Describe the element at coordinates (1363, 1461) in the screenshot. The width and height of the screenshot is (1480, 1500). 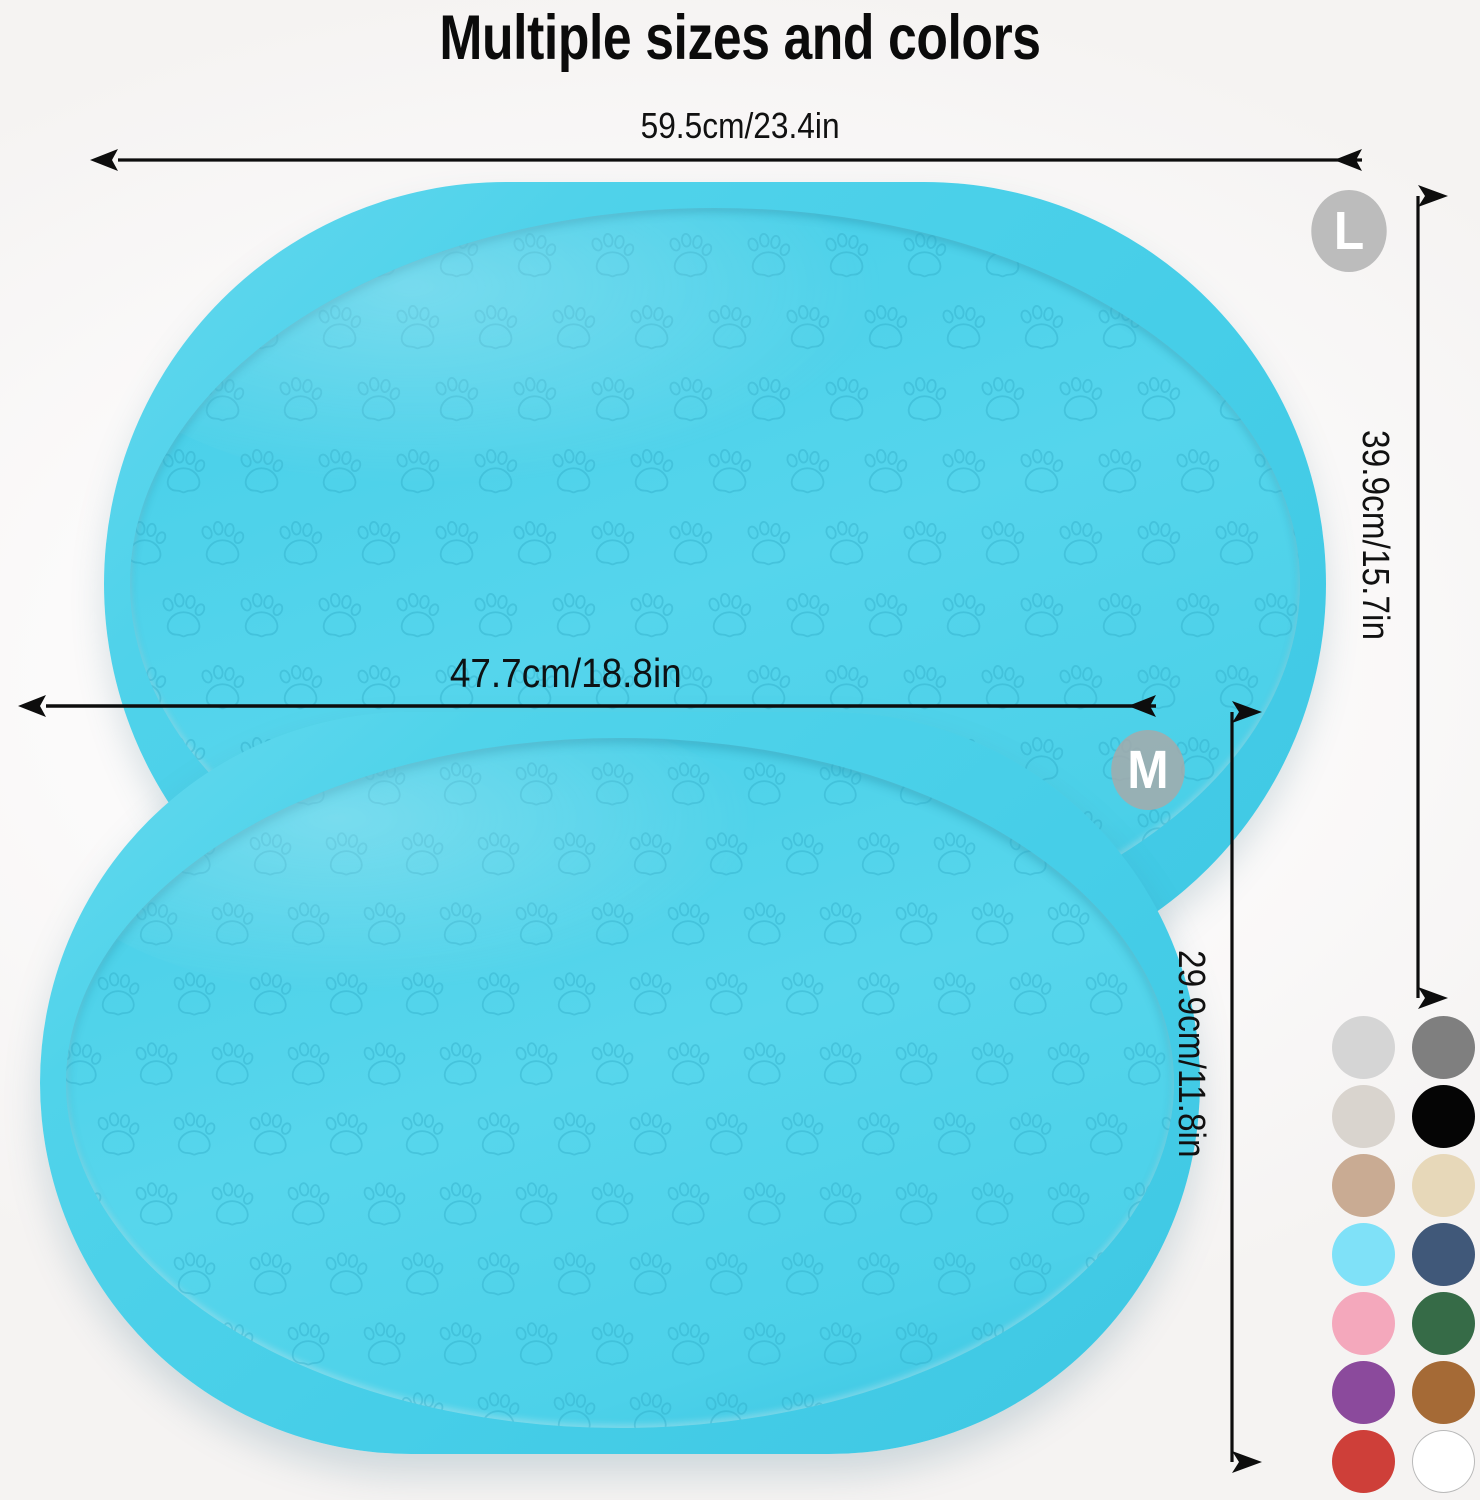
I see `color-swatch-red` at that location.